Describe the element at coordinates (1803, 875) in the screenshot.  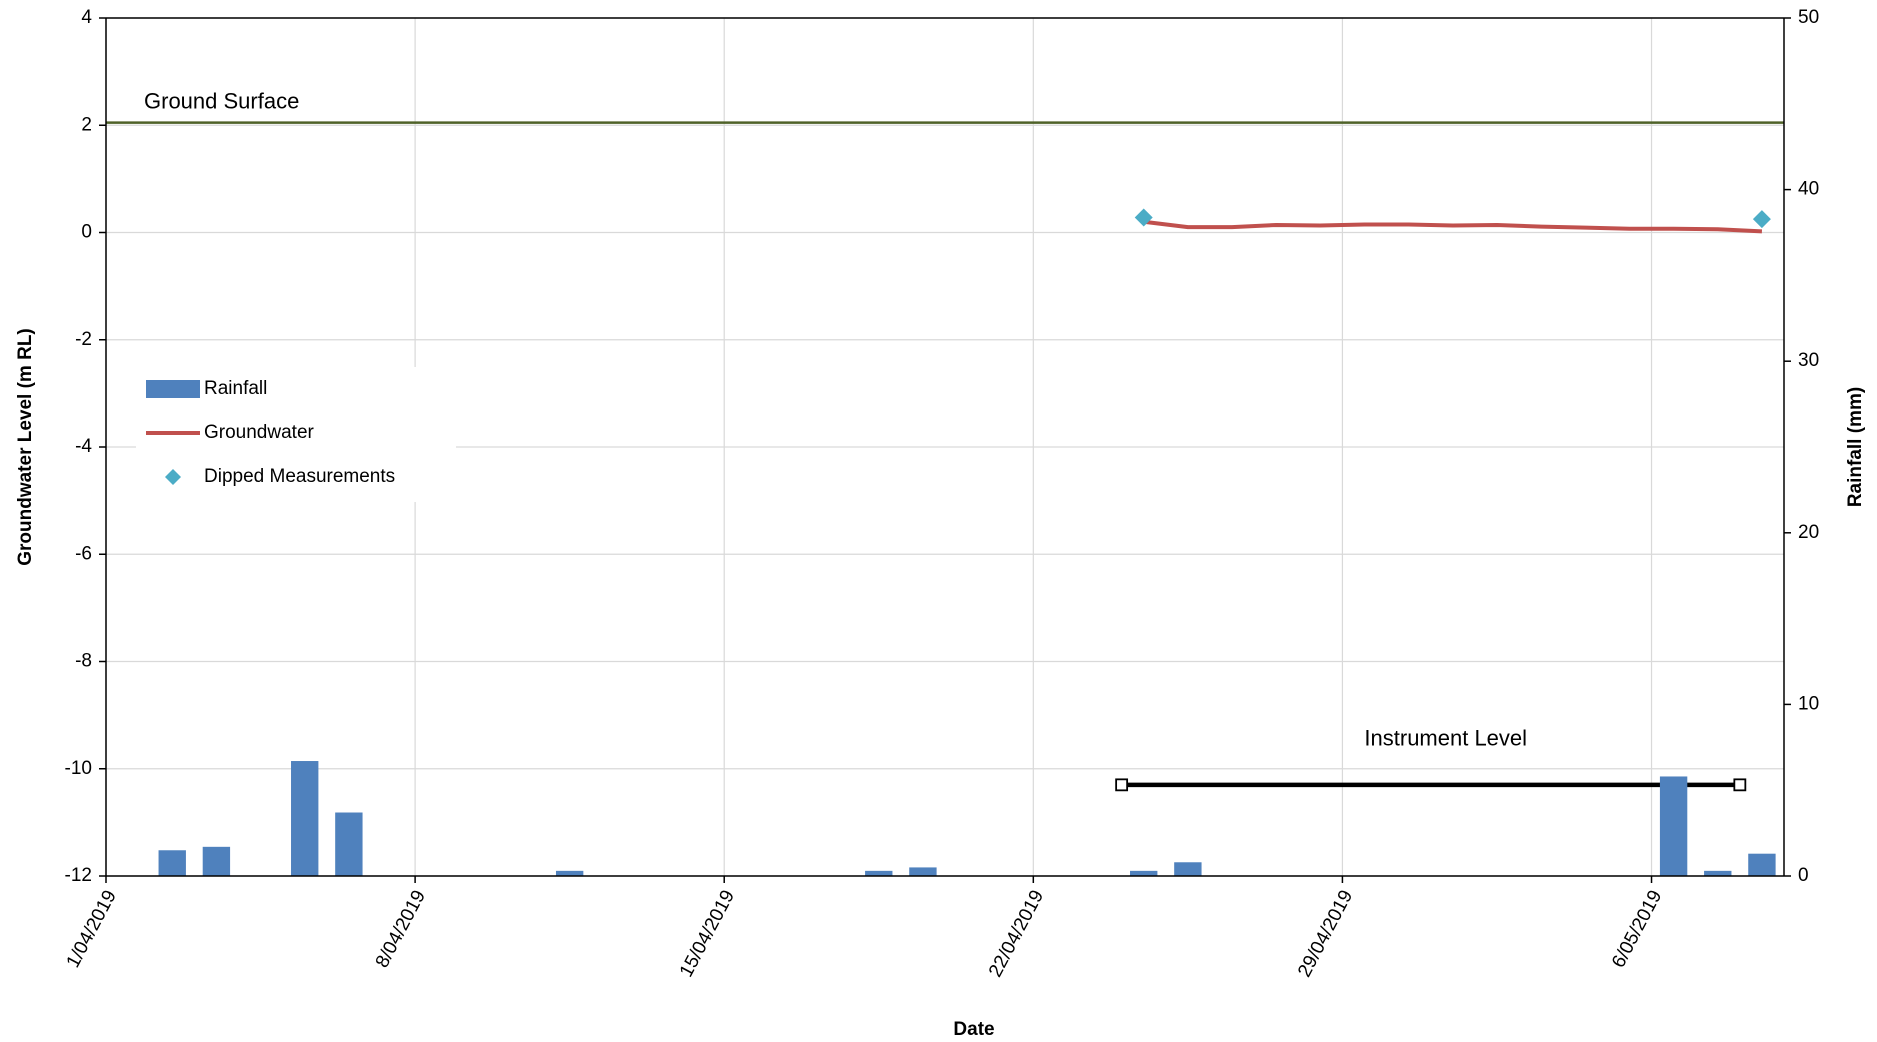
I see `y2-tick-label: 0` at that location.